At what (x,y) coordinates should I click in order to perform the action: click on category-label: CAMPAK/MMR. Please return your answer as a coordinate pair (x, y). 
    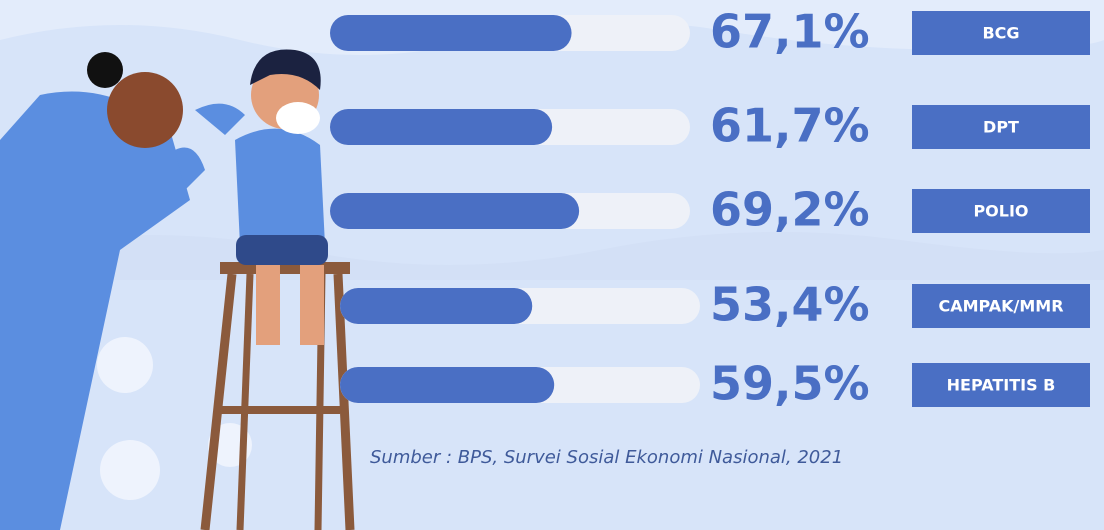
    Looking at the image, I should click on (1000, 306).